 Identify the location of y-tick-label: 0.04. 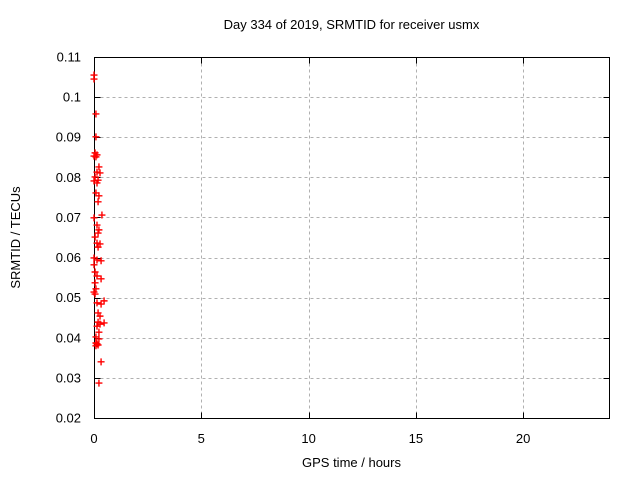
(68, 337).